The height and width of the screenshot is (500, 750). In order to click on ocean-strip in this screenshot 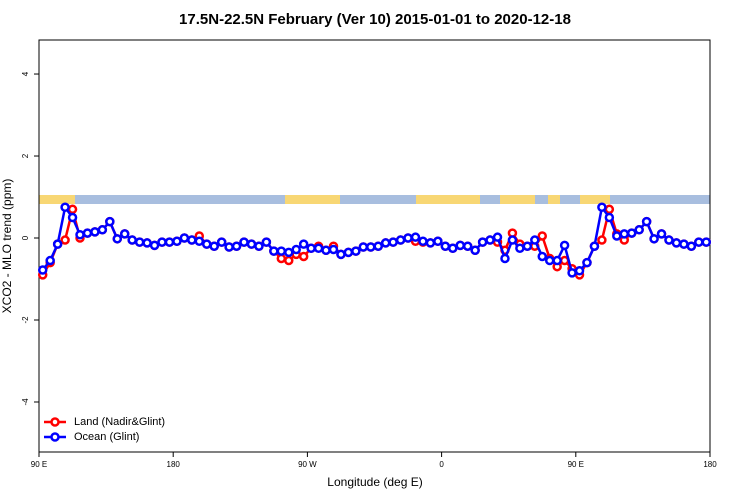, I will do `click(374, 199)`.